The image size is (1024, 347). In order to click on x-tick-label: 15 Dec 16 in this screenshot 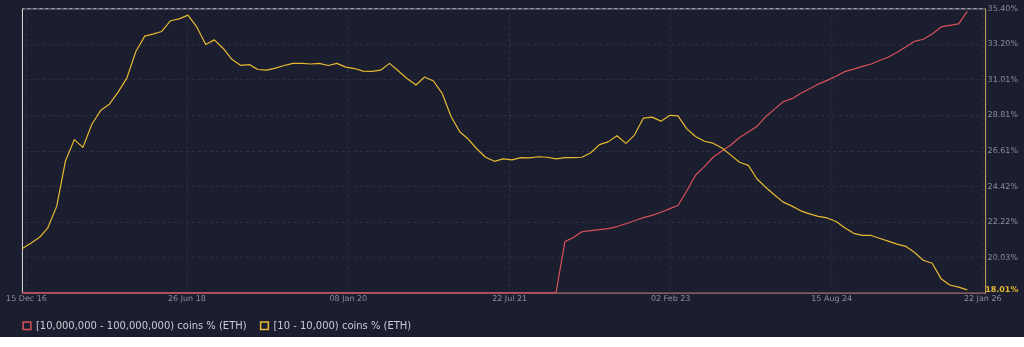, I will do `click(26, 299)`.